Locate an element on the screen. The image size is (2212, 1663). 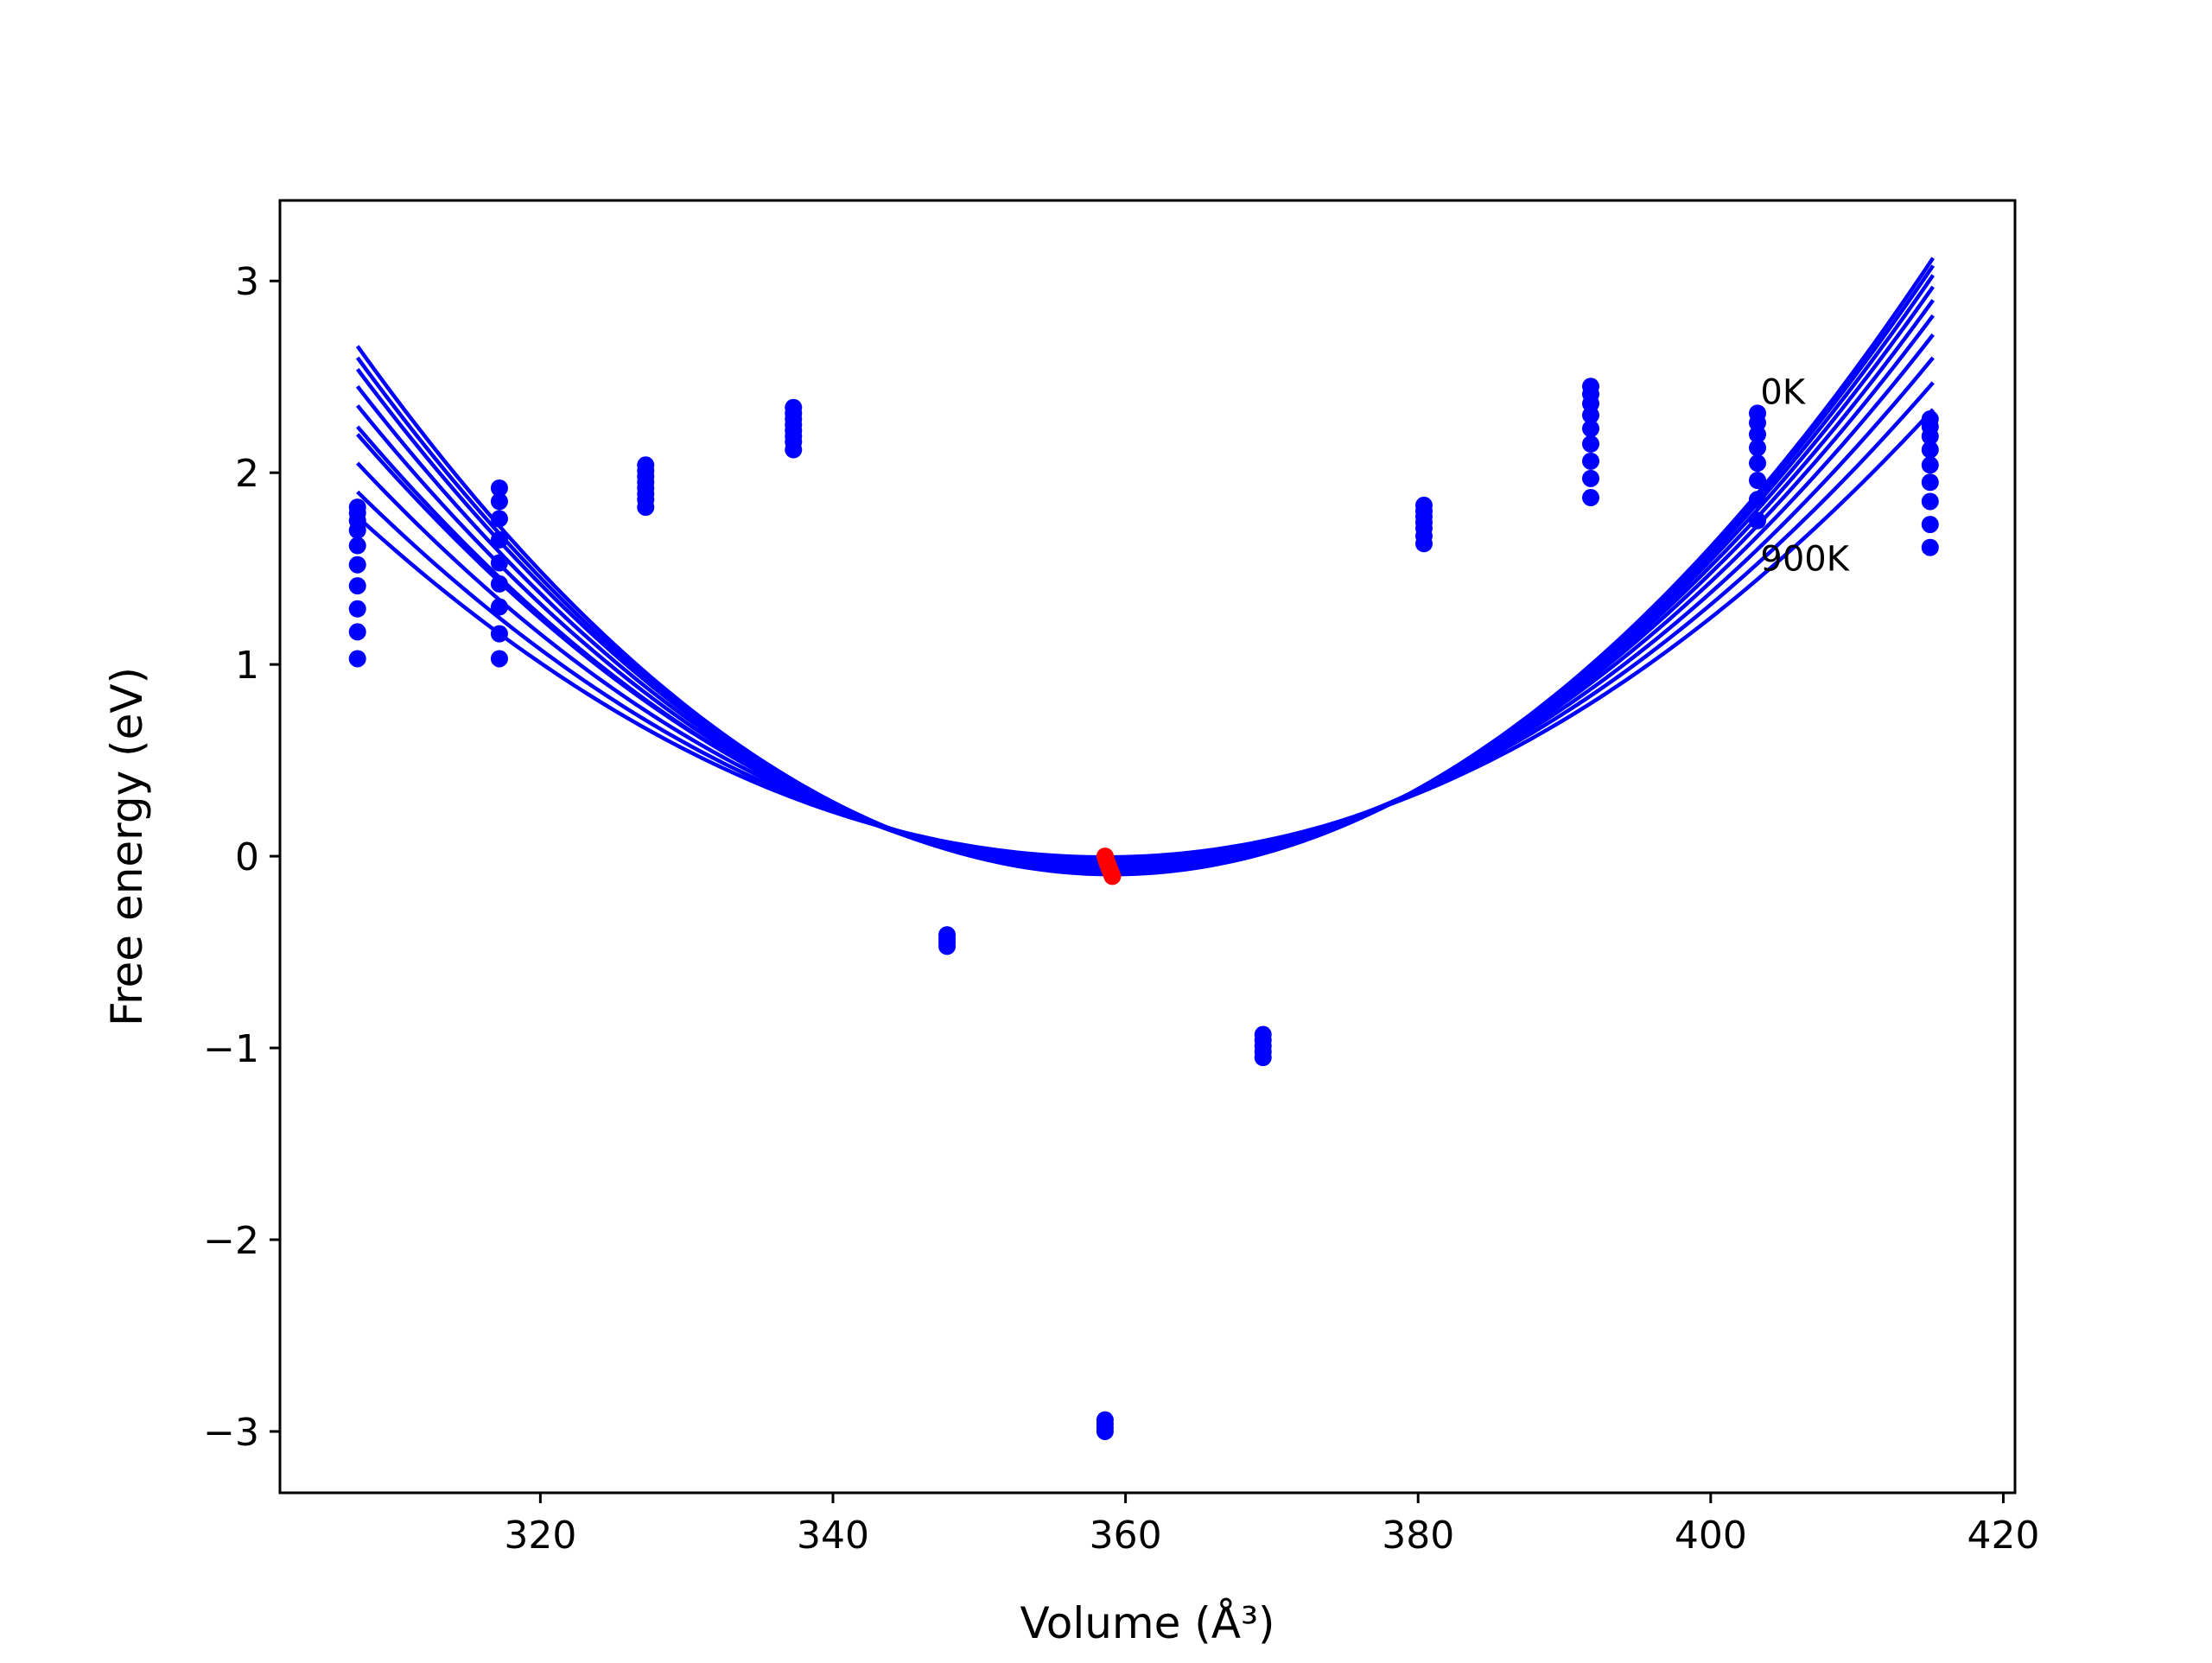
y-tick-label-3: 0 is located at coordinates (247, 857).